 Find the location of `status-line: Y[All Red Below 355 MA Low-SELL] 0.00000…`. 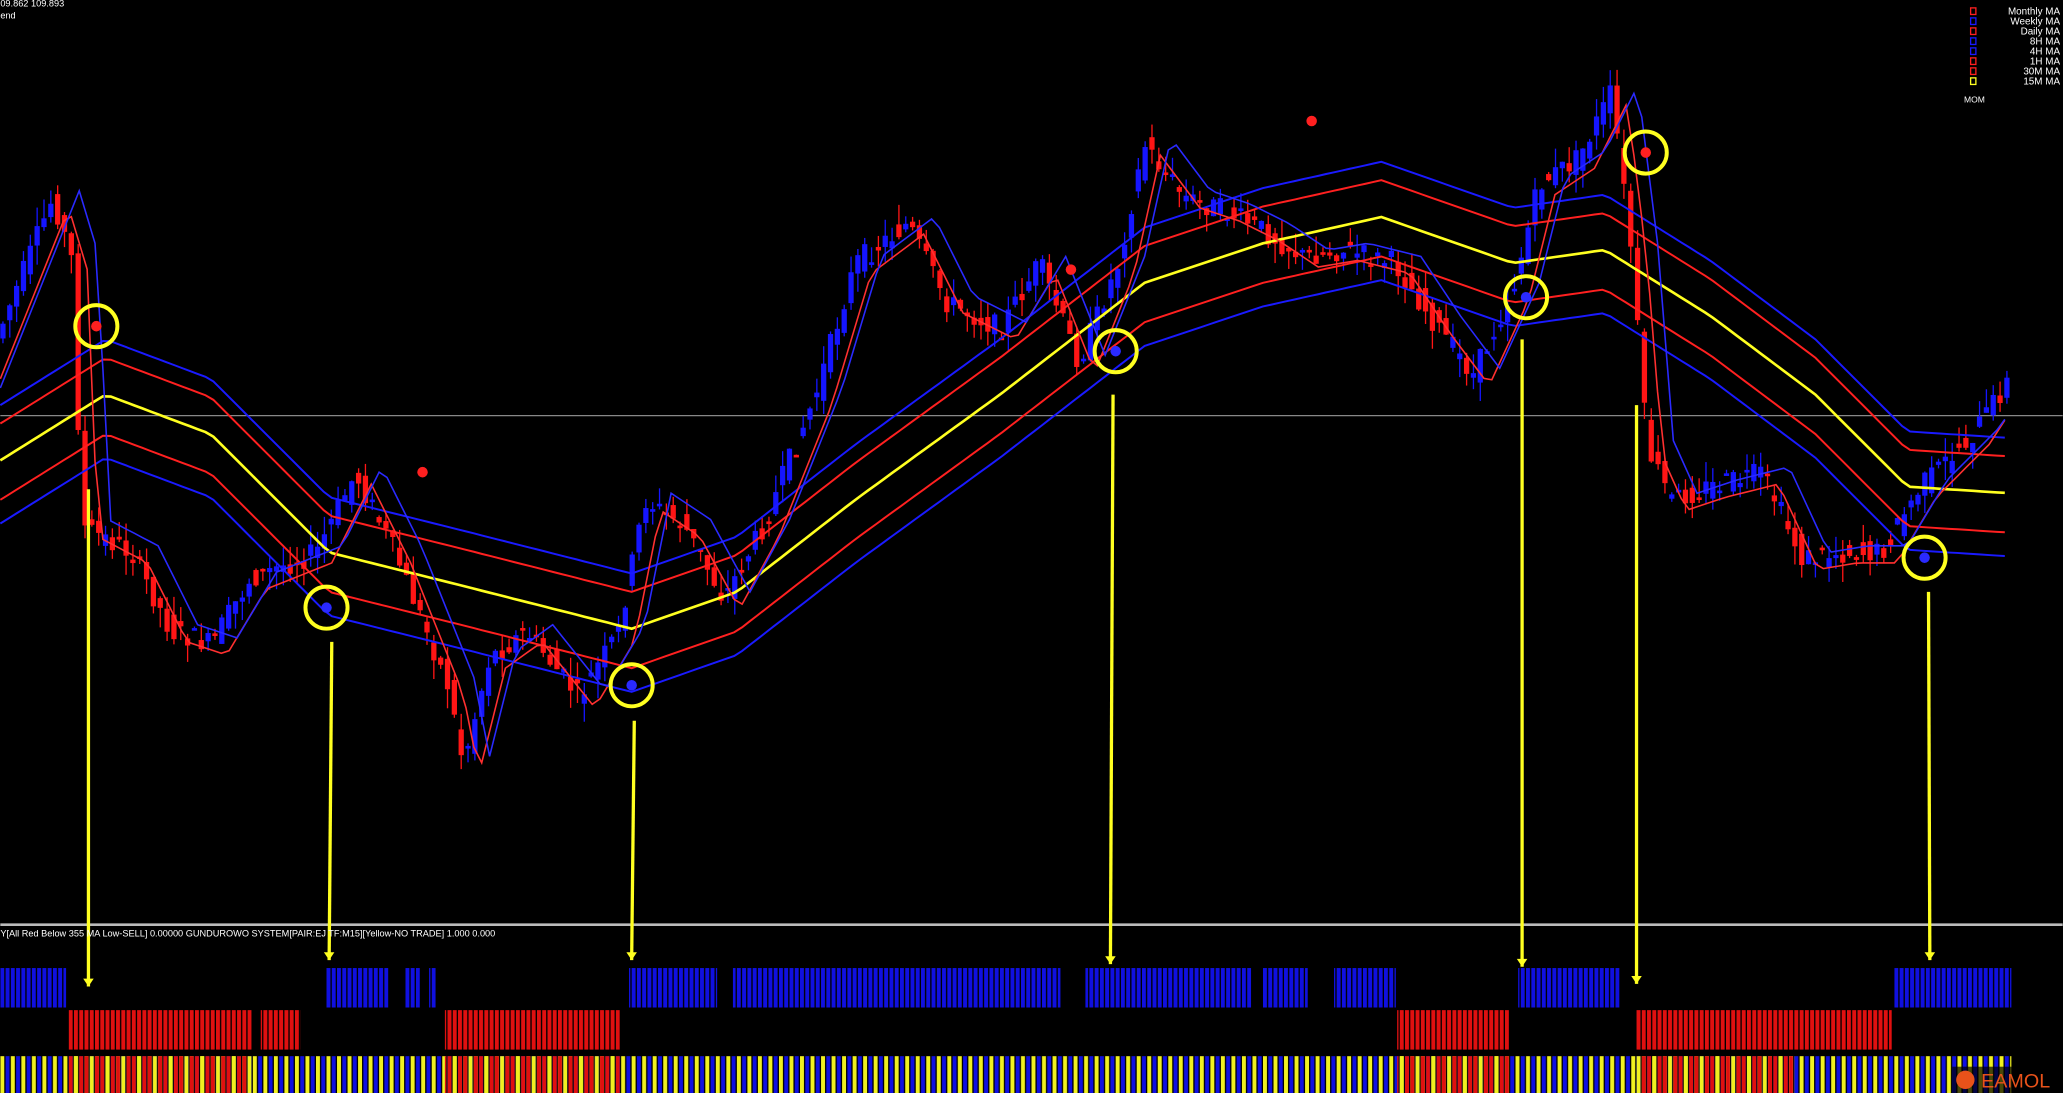

status-line: Y[All Red Below 355 MA Low-SELL] 0.00000… is located at coordinates (247, 933).